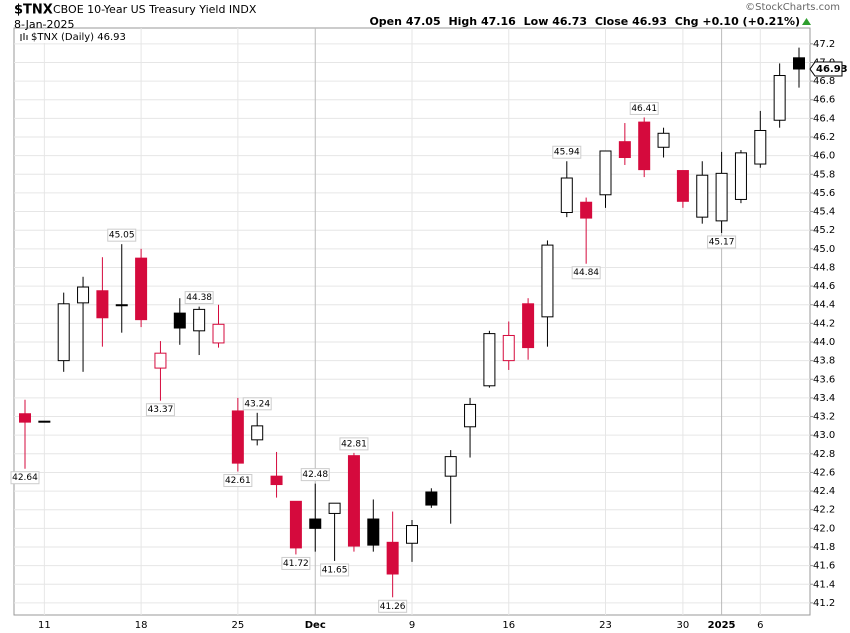 This screenshot has height=633, width=850. What do you see at coordinates (792, 7) in the screenshot?
I see `watermark: ©StockCharts.com` at bounding box center [792, 7].